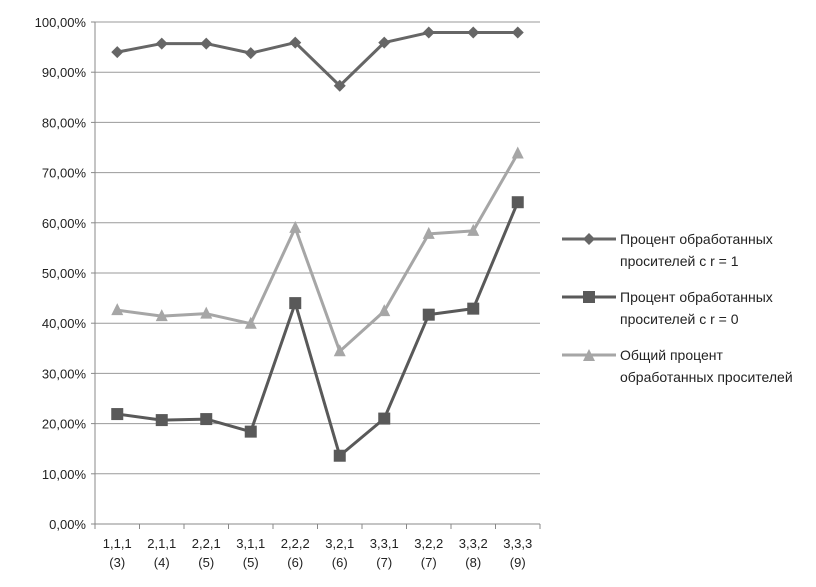 The image size is (816, 587). Describe the element at coordinates (687, 250) in the screenshot. I see `legend-item-r1: Процент обработанных просителей с r = 1` at that location.